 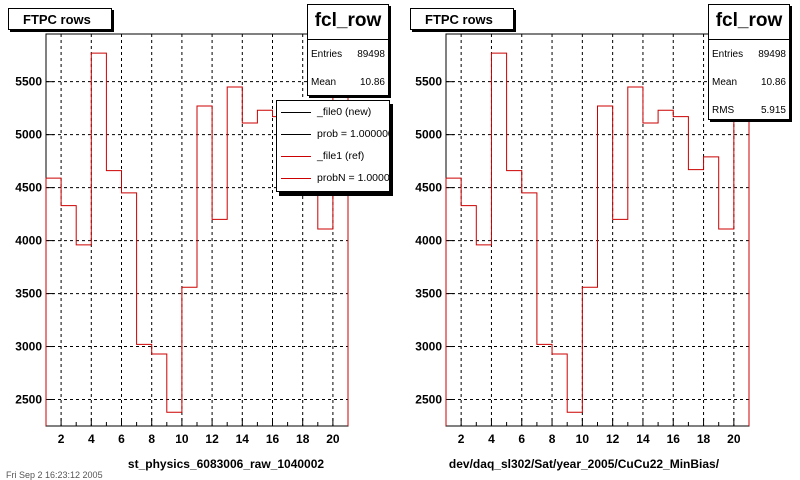 I want to click on pad-title-left: FTPC rows, so click(x=60, y=19).